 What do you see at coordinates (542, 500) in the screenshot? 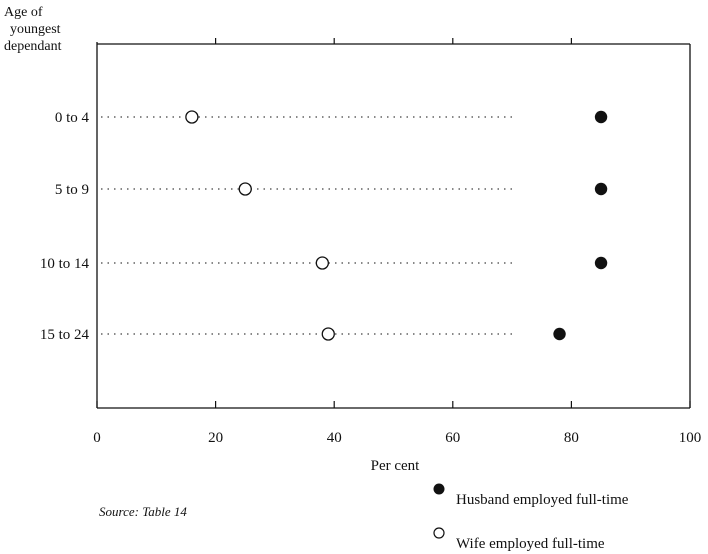
I see `legend-label-husband: Husband employed full-time` at bounding box center [542, 500].